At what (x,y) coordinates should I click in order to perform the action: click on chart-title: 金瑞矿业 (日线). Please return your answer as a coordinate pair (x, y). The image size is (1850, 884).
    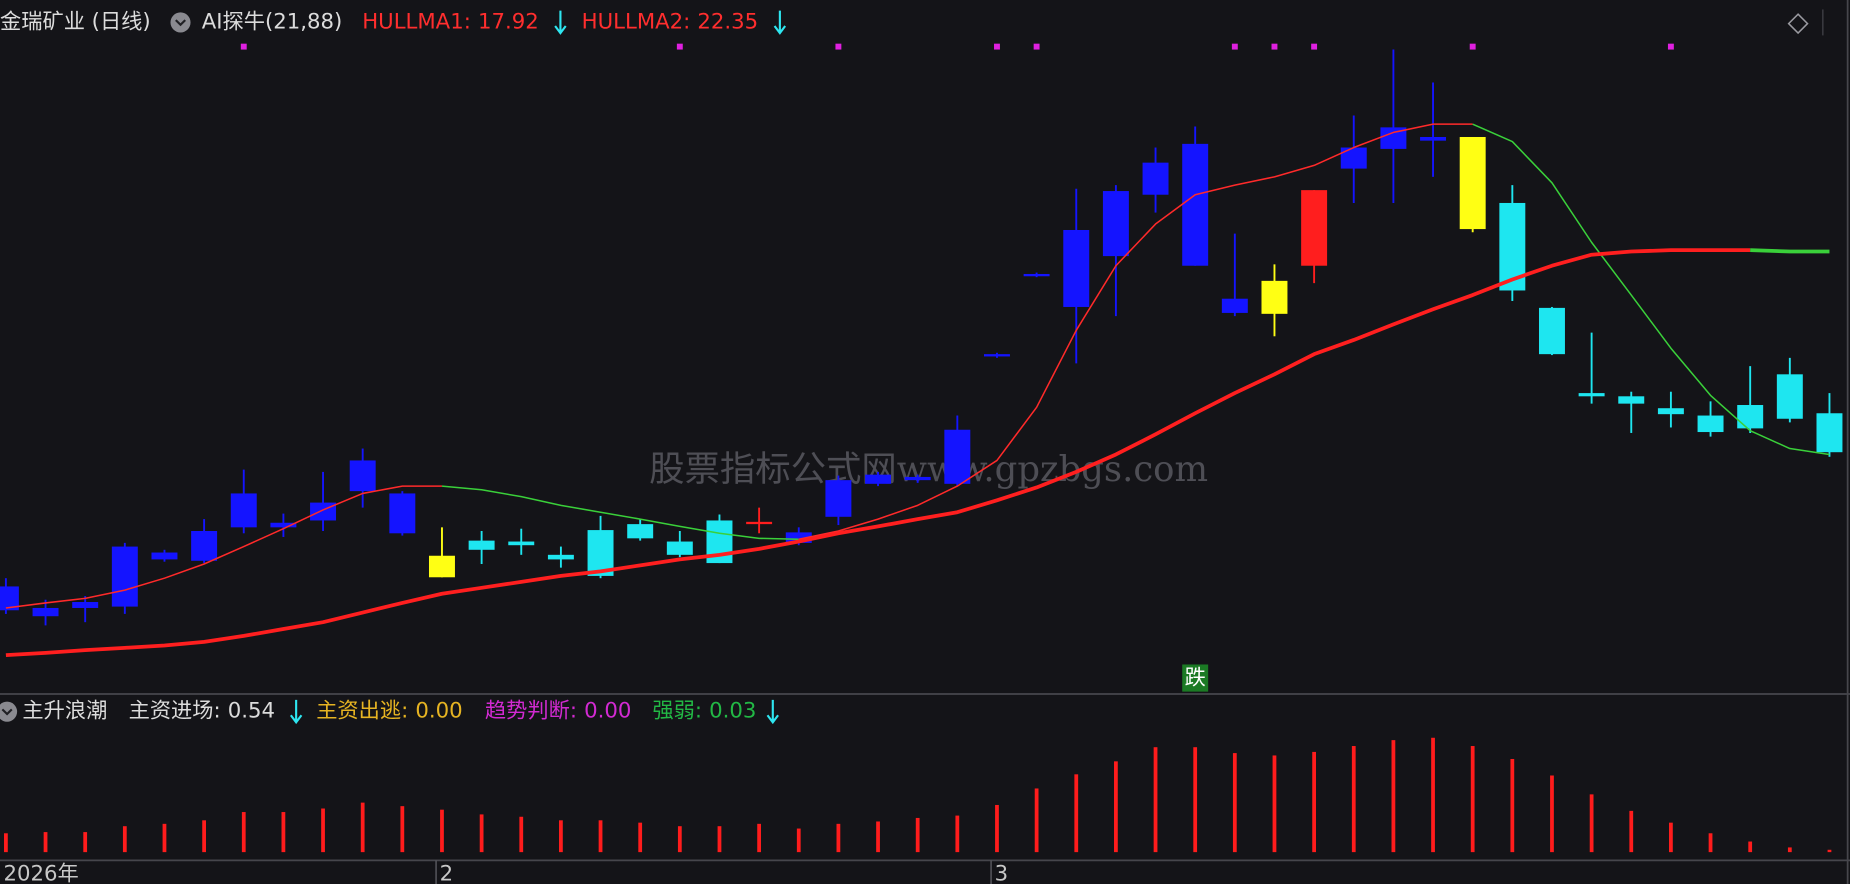
    Looking at the image, I should click on (75, 21).